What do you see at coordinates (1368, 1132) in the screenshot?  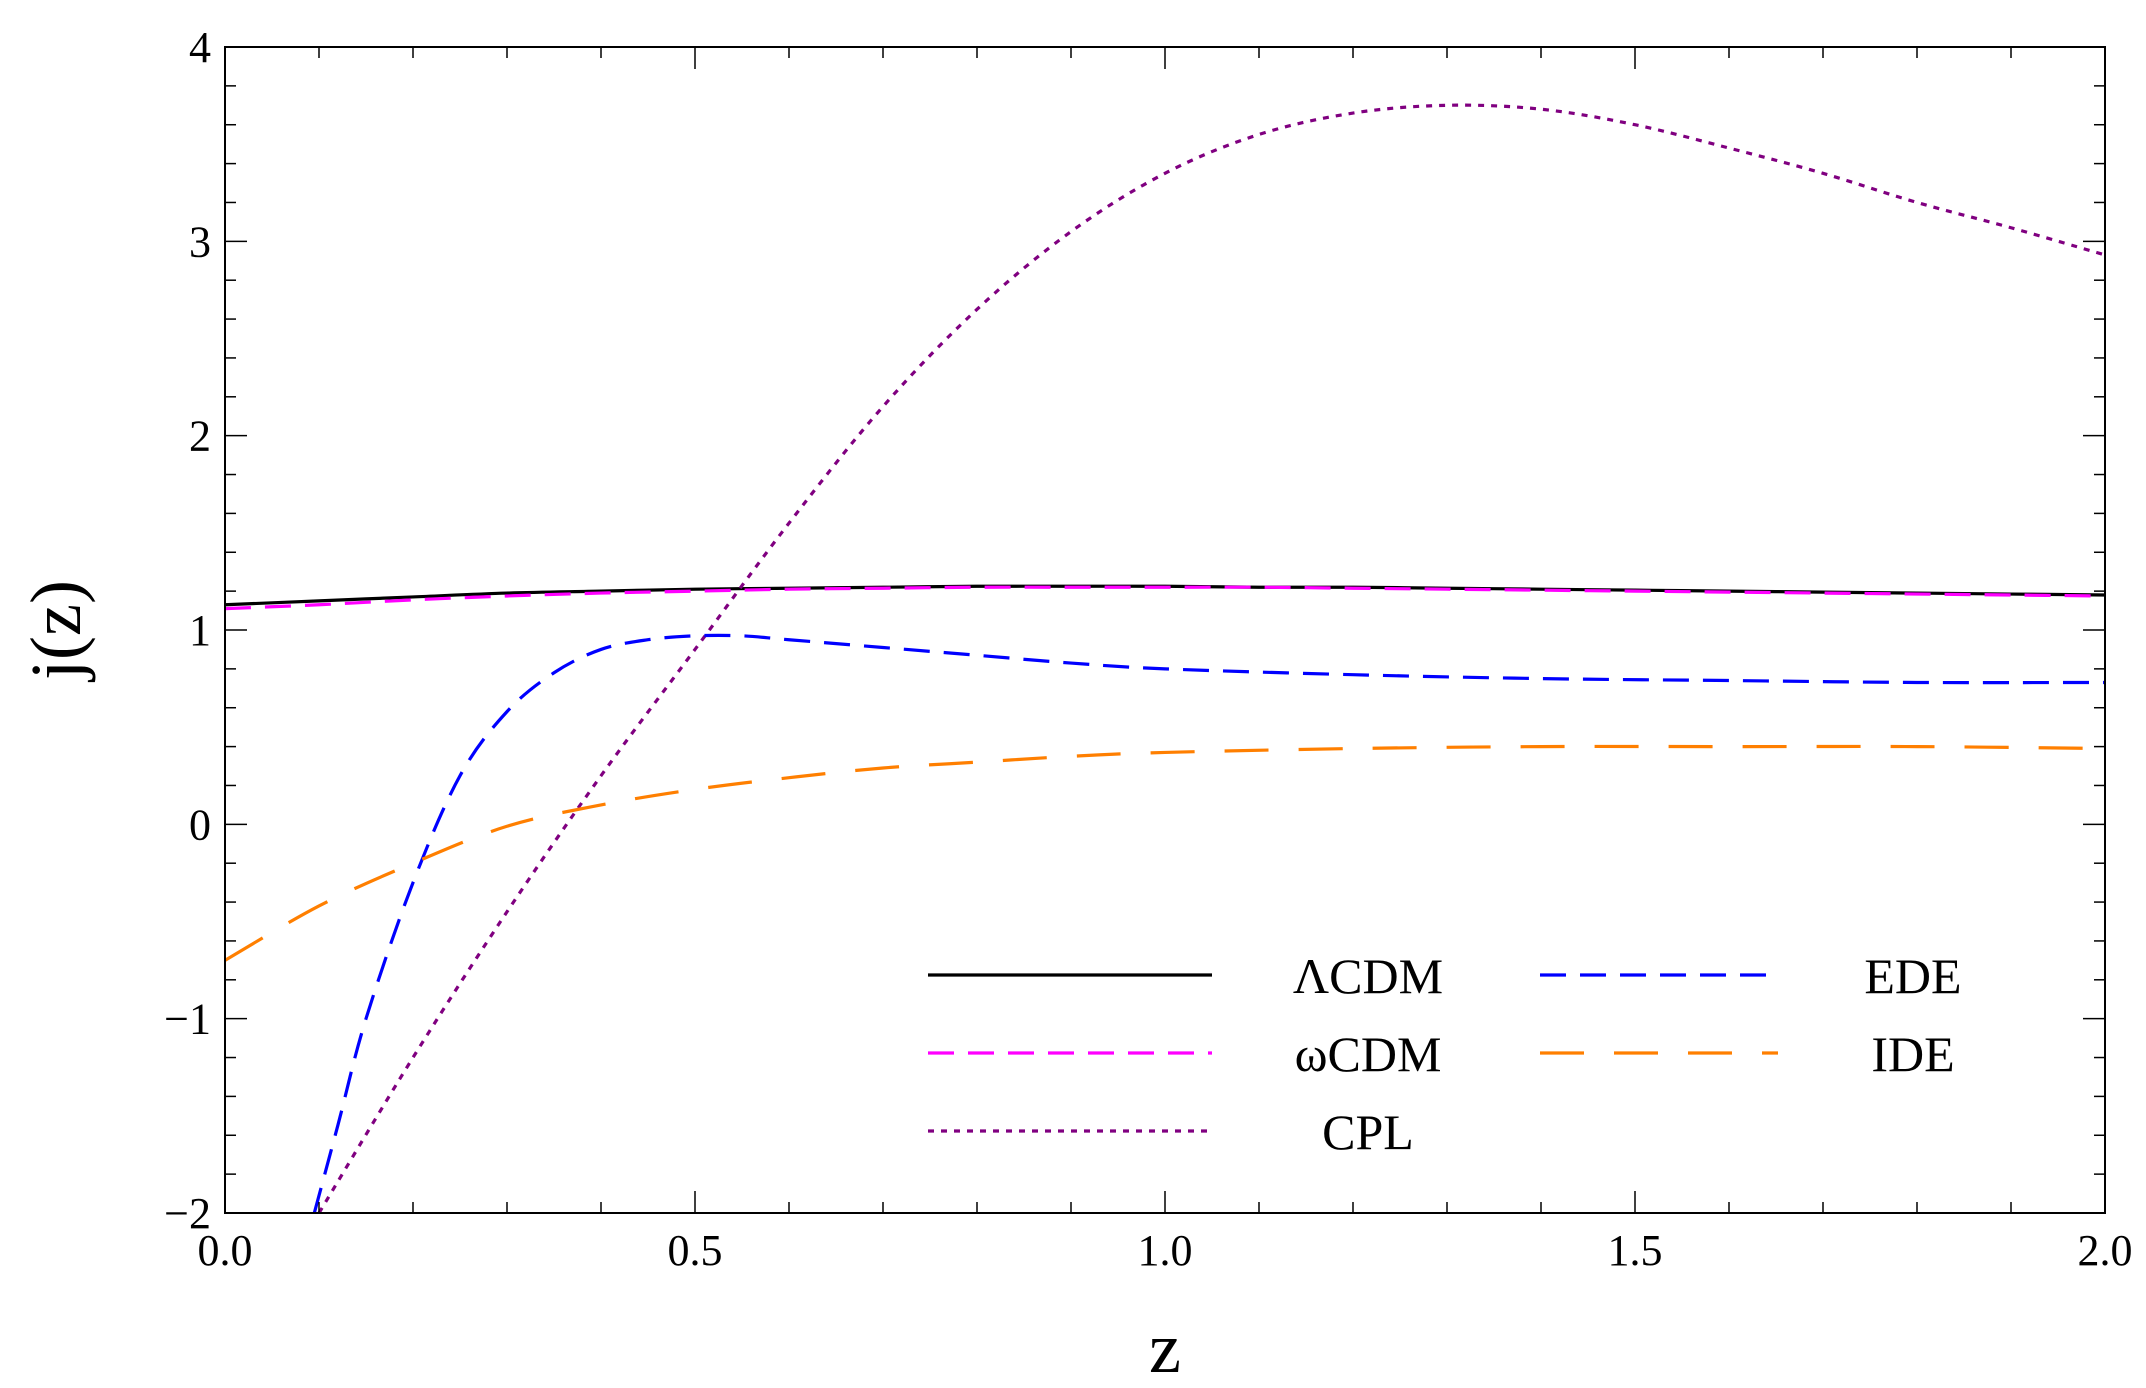 I see `legend-label: CPL` at bounding box center [1368, 1132].